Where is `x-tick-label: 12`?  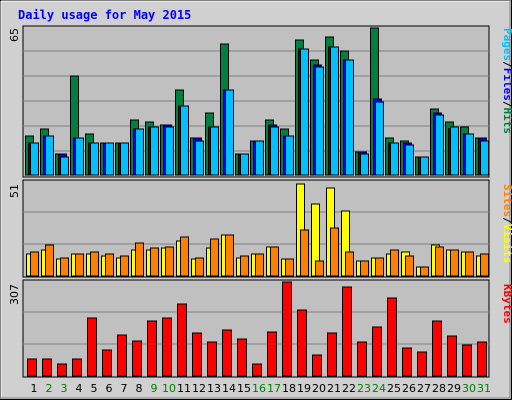
x-tick-label: 12 is located at coordinates (199, 388).